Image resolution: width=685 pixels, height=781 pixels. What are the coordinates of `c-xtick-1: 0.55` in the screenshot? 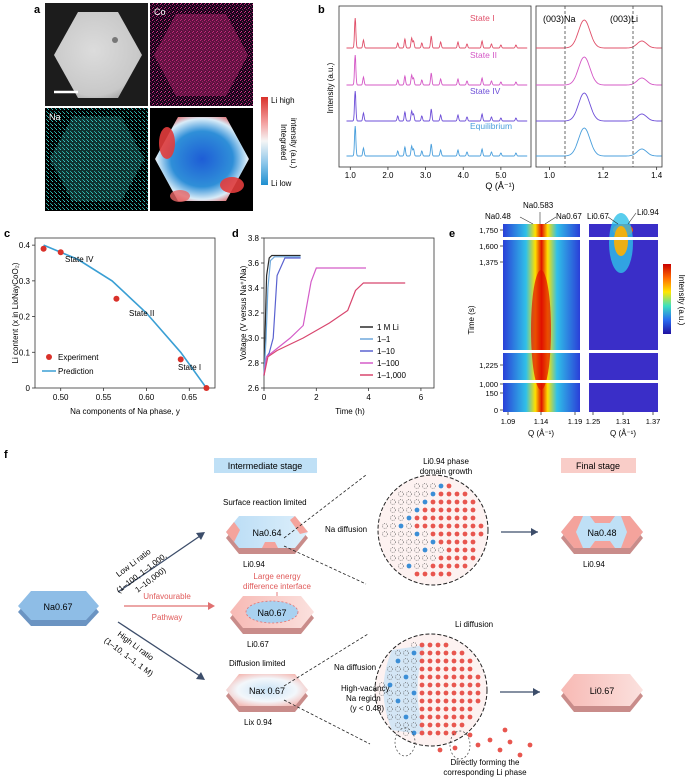 It's located at (104, 397).